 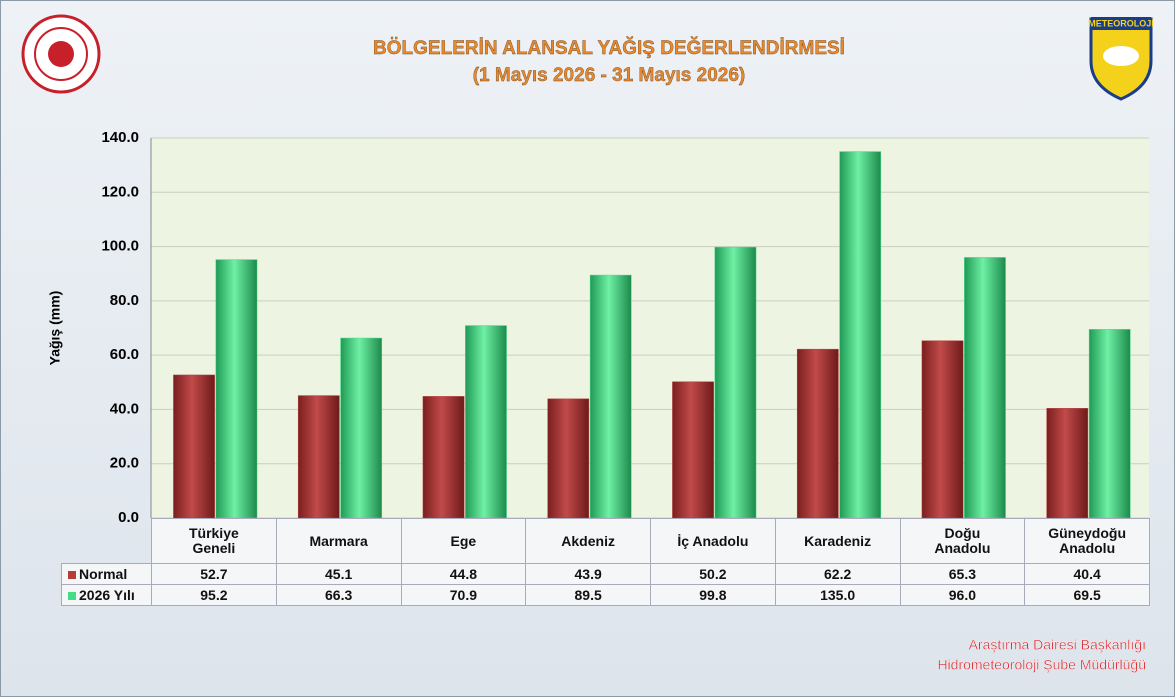 I want to click on value-cell: 43.9, so click(x=588, y=574).